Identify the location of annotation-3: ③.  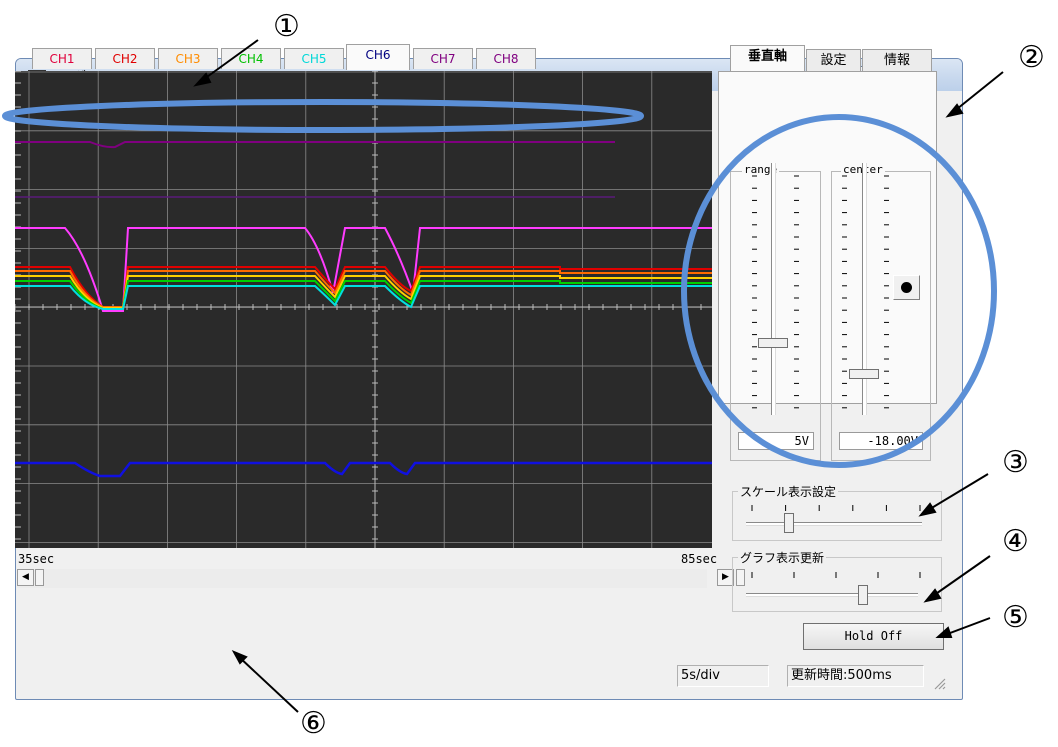
(1015, 462).